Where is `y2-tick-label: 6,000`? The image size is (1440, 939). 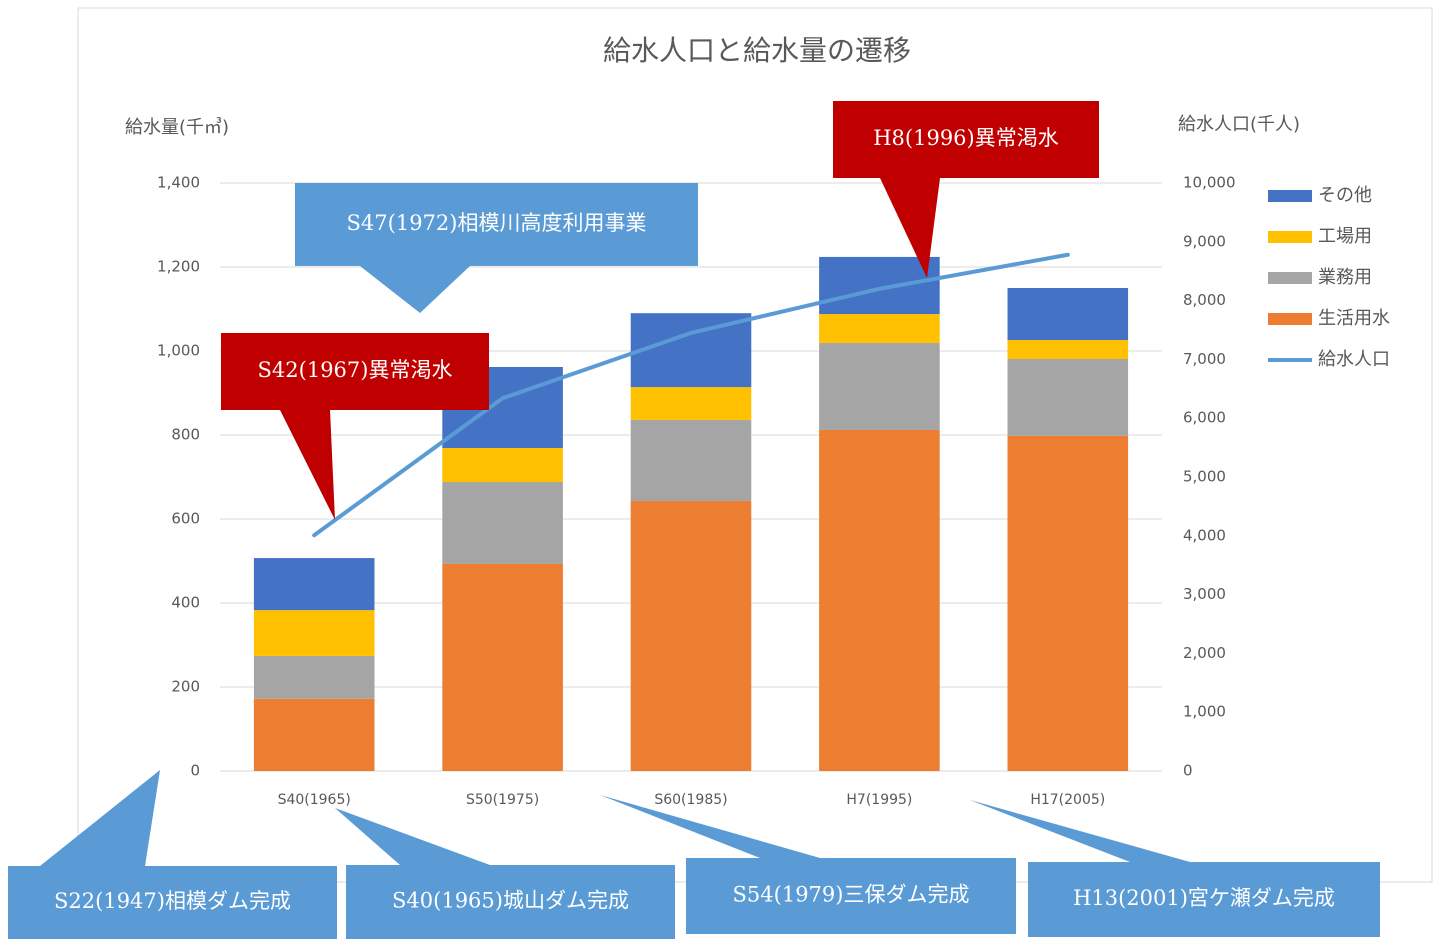 y2-tick-label: 6,000 is located at coordinates (1204, 418).